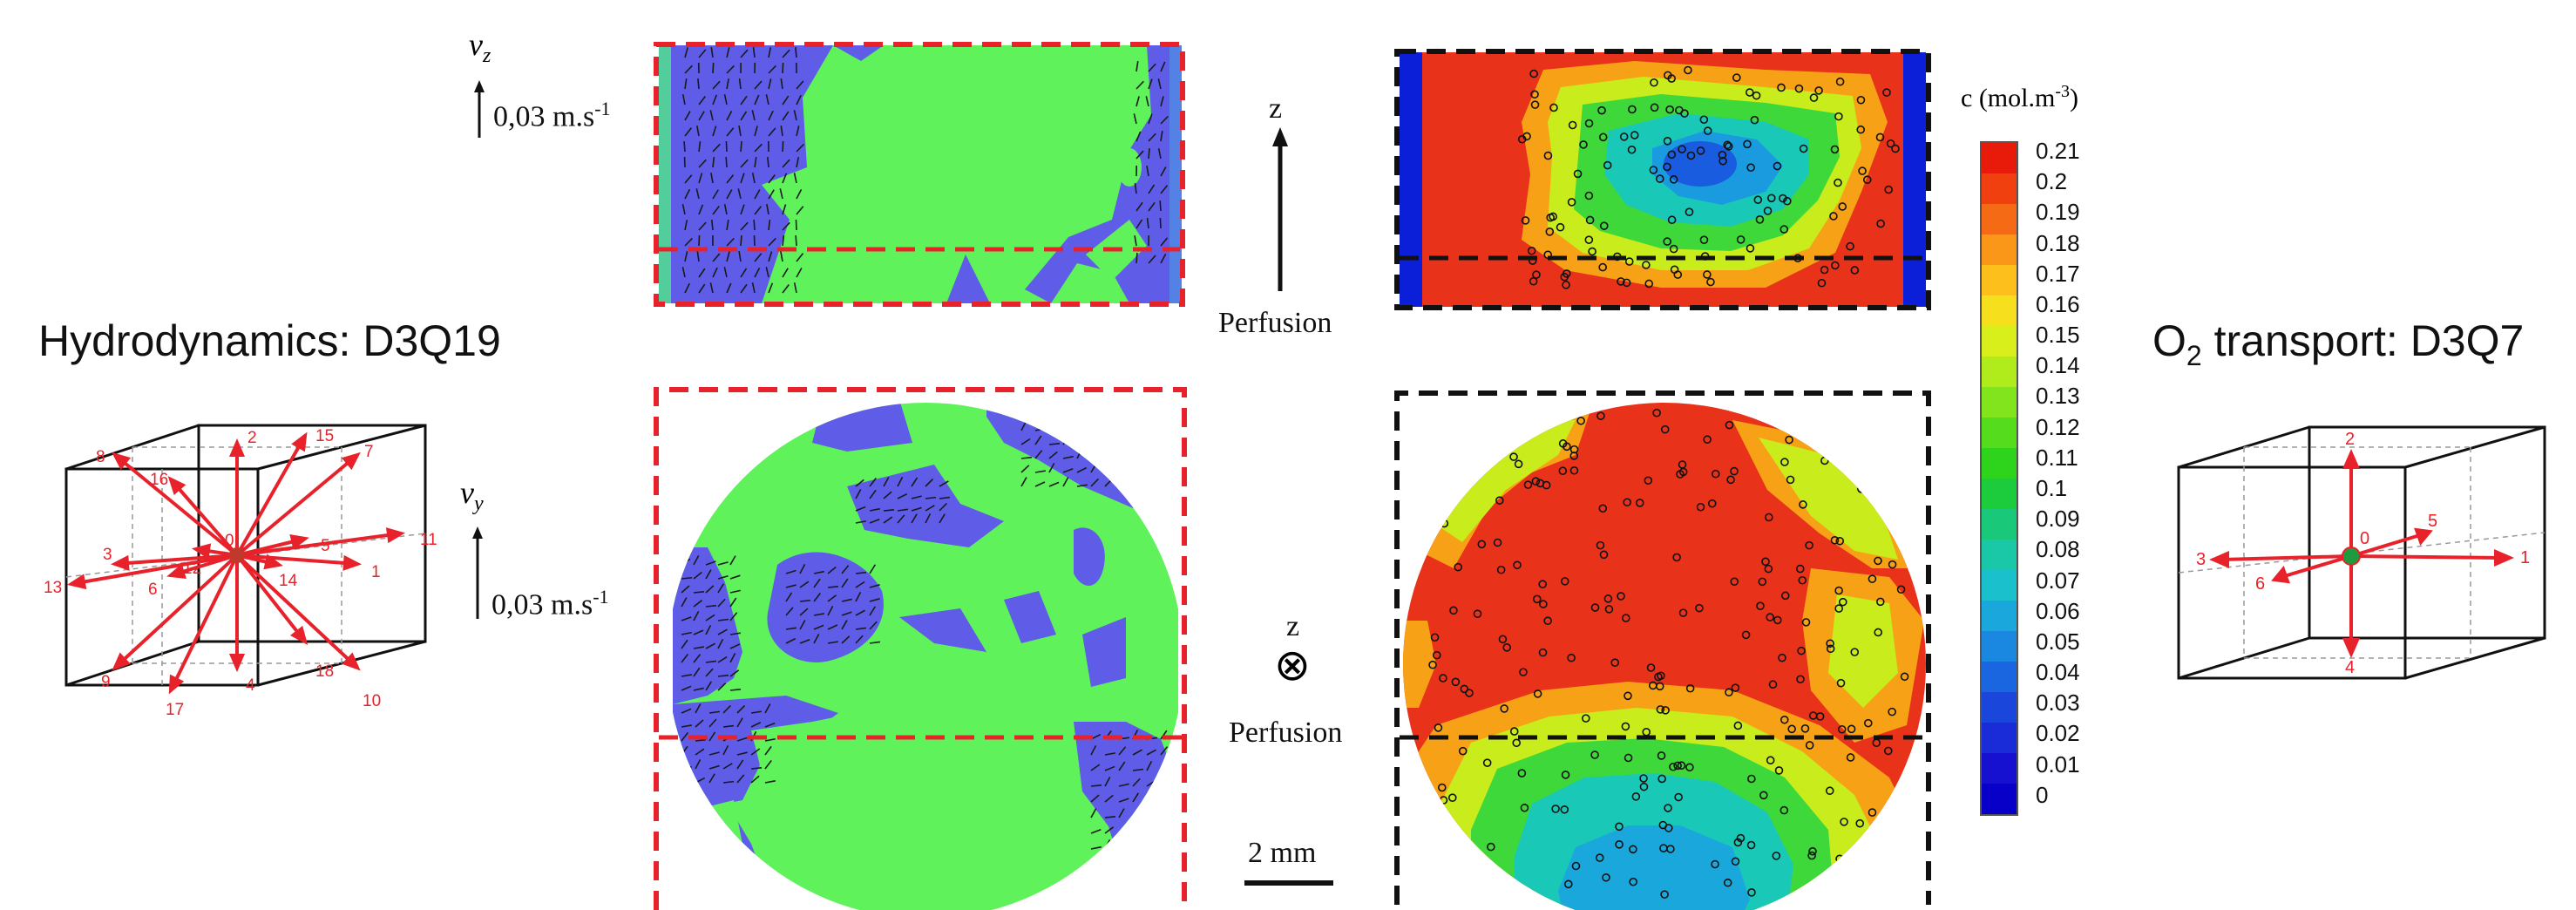 This screenshot has width=2576, height=910. Describe the element at coordinates (1280, 210) in the screenshot. I see `perfusion-up-arrow` at that location.